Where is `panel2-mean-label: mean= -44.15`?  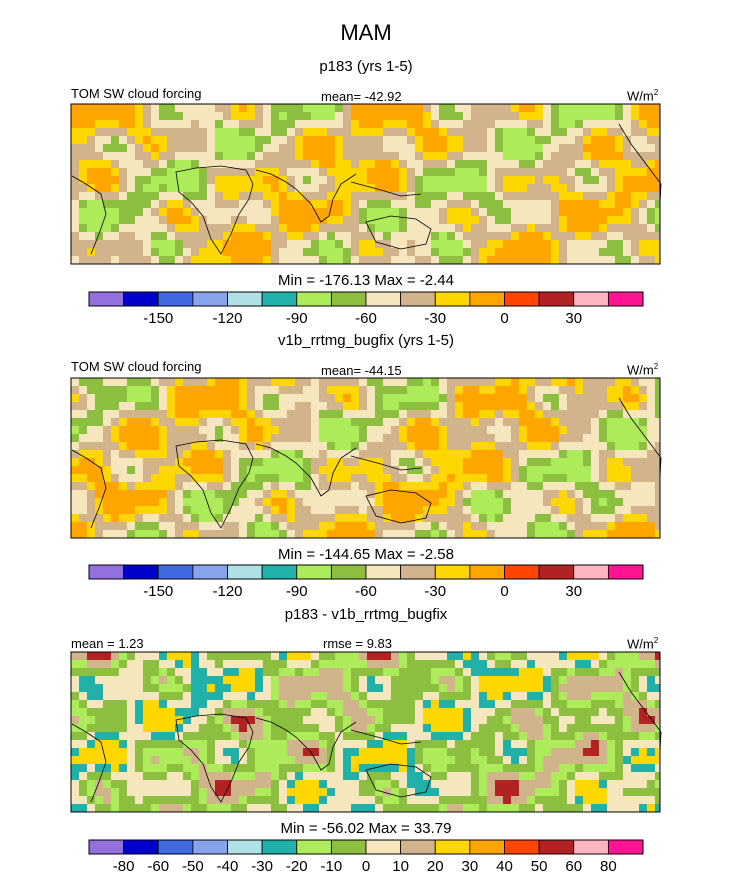
panel2-mean-label: mean= -44.15 is located at coordinates (361, 370).